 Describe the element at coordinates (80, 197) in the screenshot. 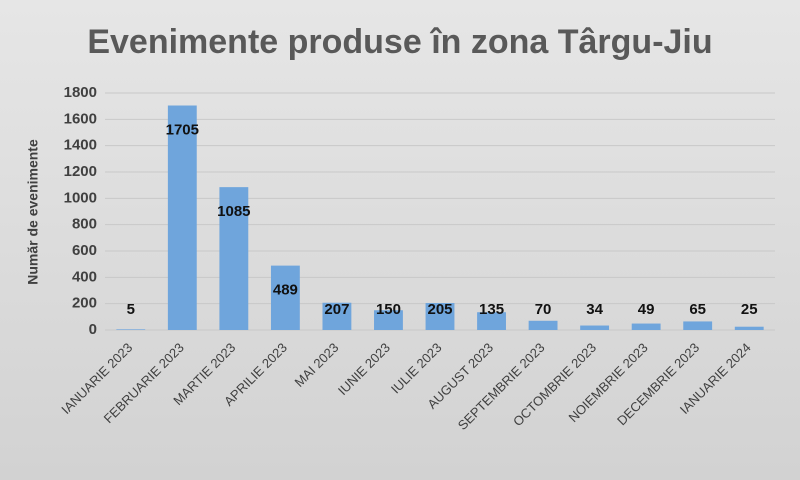

I see `y-tick-label: 1000` at that location.